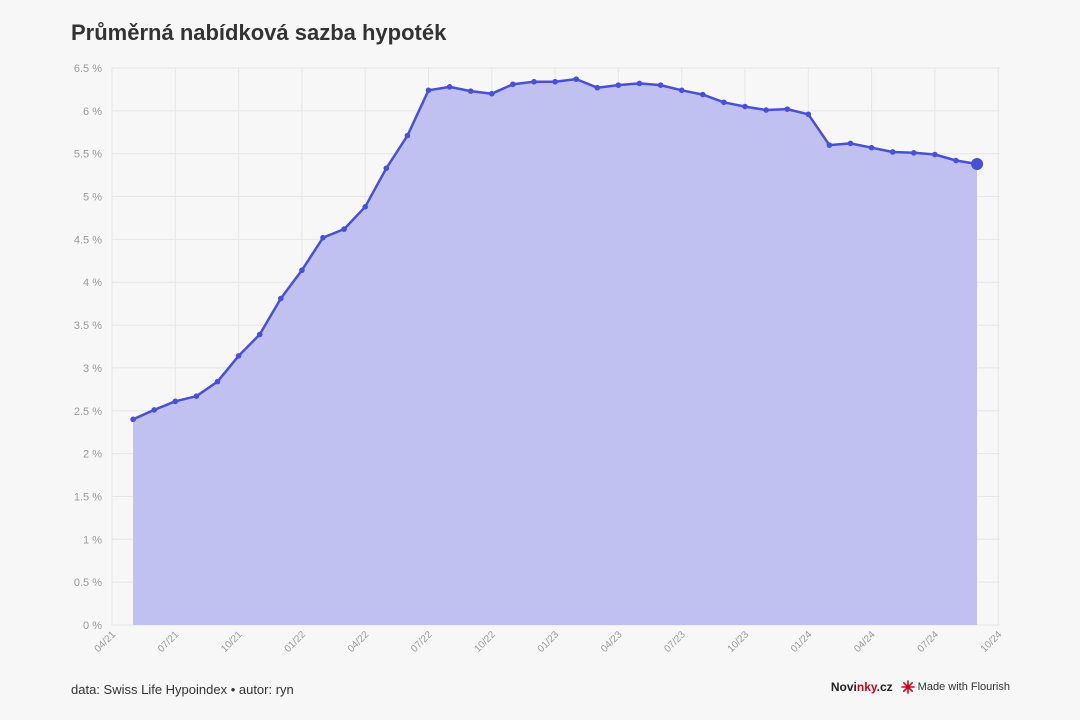 The width and height of the screenshot is (1080, 720). I want to click on x-tick-label: 01/24, so click(802, 642).